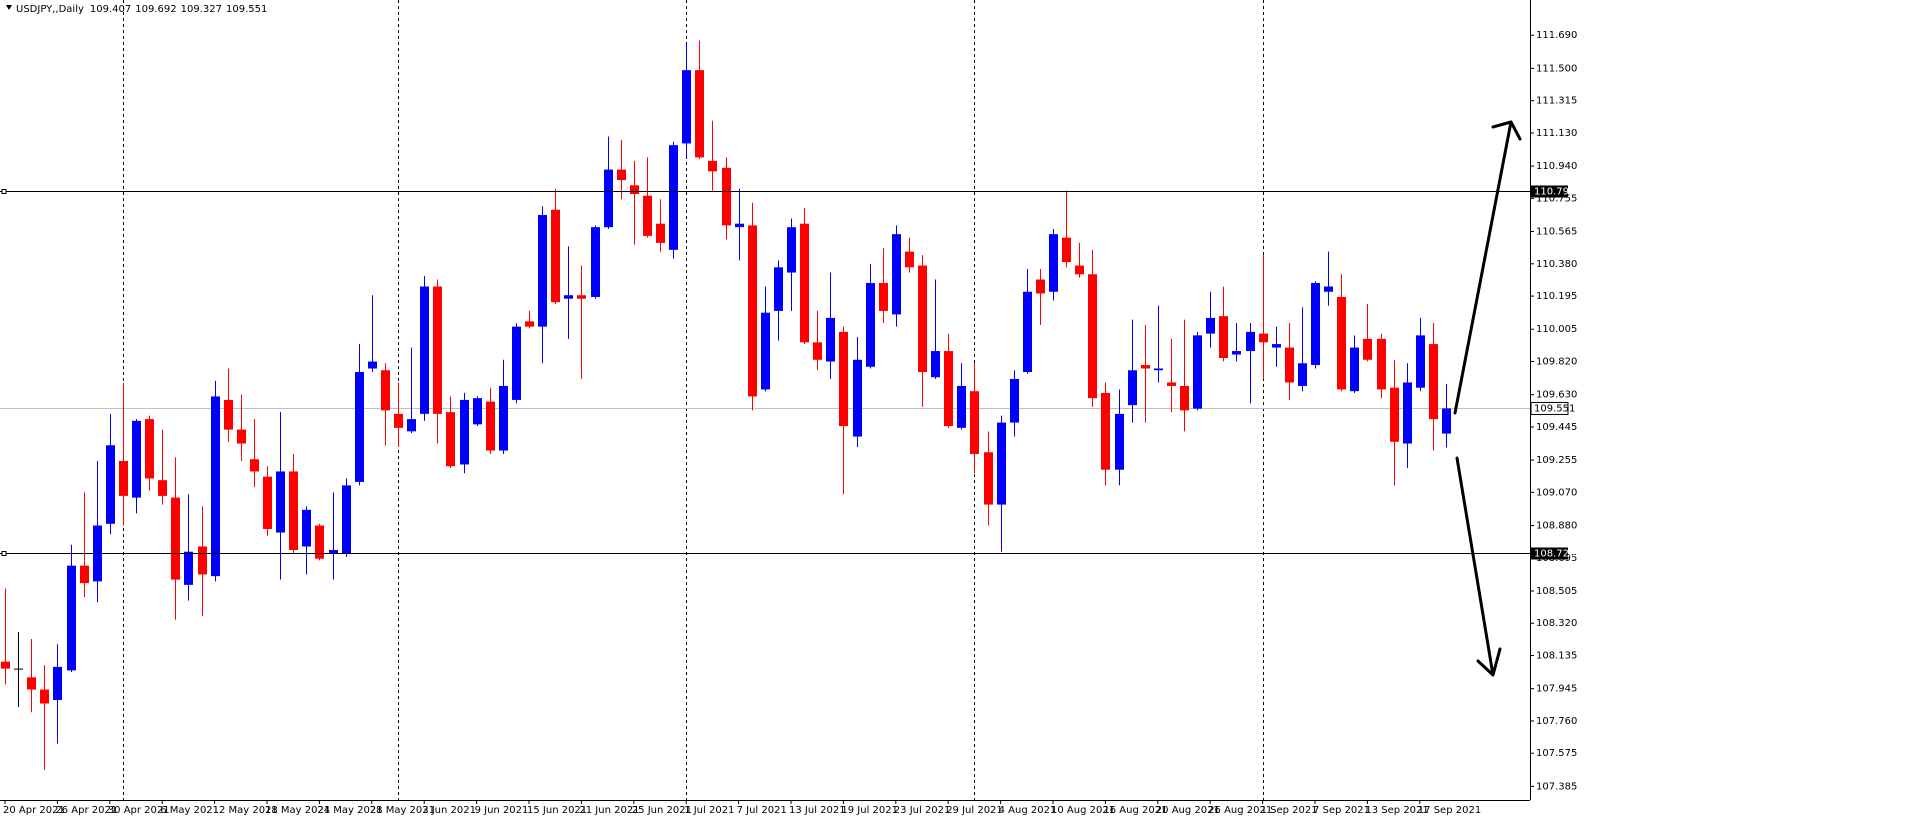  What do you see at coordinates (1554, 554) in the screenshot?
I see `price-label: 108.725` at bounding box center [1554, 554].